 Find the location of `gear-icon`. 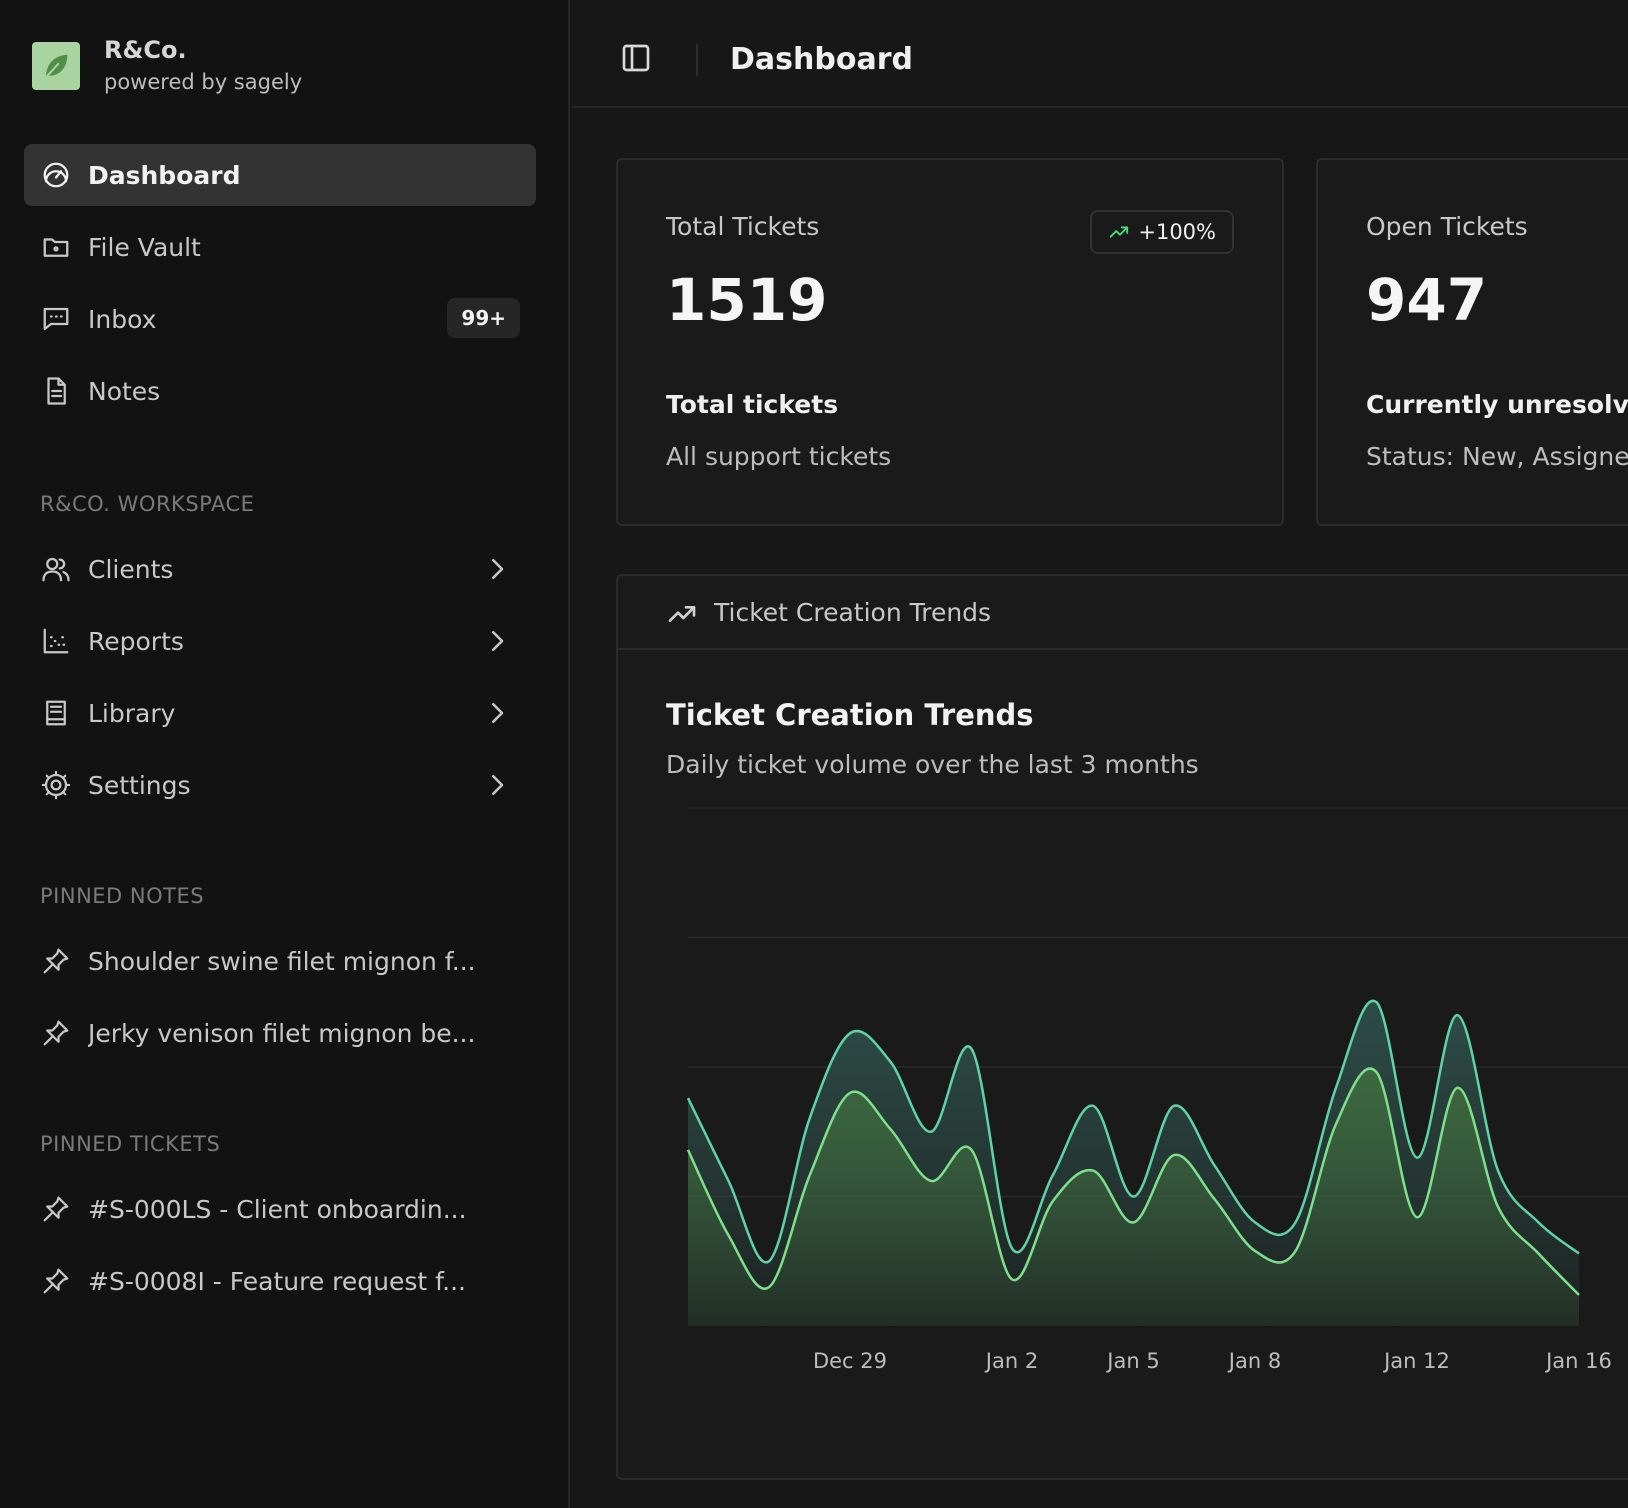

gear-icon is located at coordinates (56, 785).